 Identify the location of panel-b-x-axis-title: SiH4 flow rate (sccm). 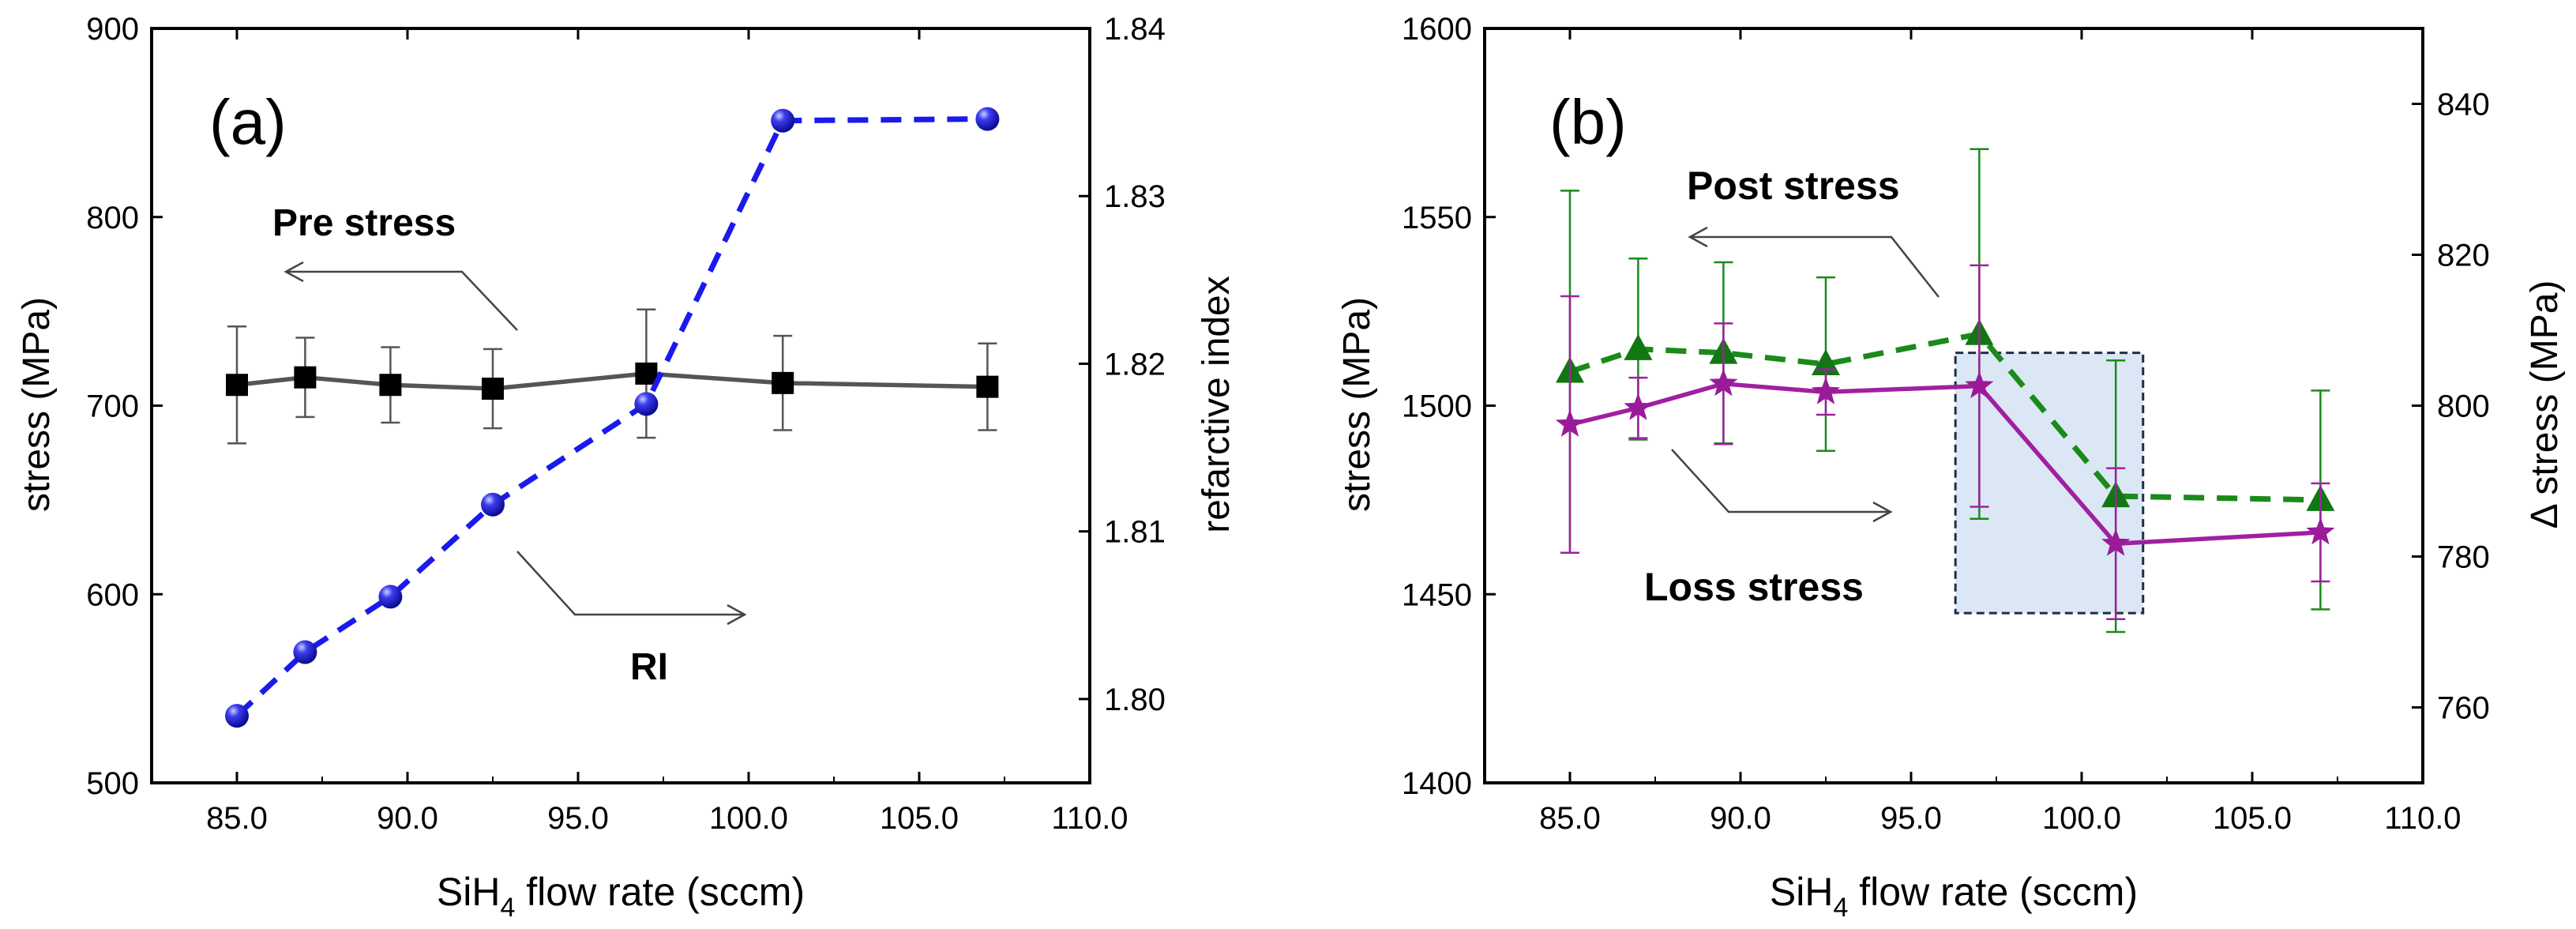
(1954, 896).